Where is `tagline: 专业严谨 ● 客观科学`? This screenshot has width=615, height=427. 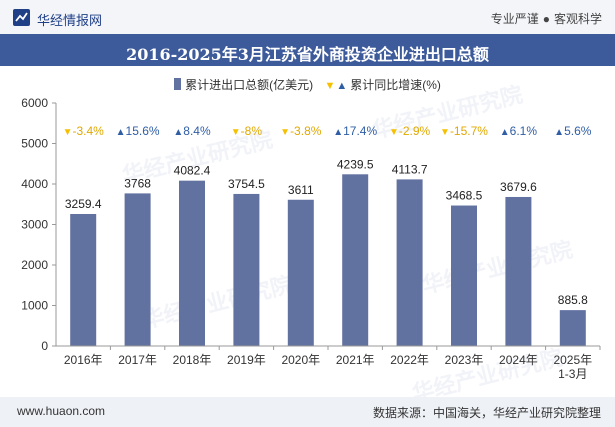 tagline: 专业严谨 ● 客观科学 is located at coordinates (546, 18).